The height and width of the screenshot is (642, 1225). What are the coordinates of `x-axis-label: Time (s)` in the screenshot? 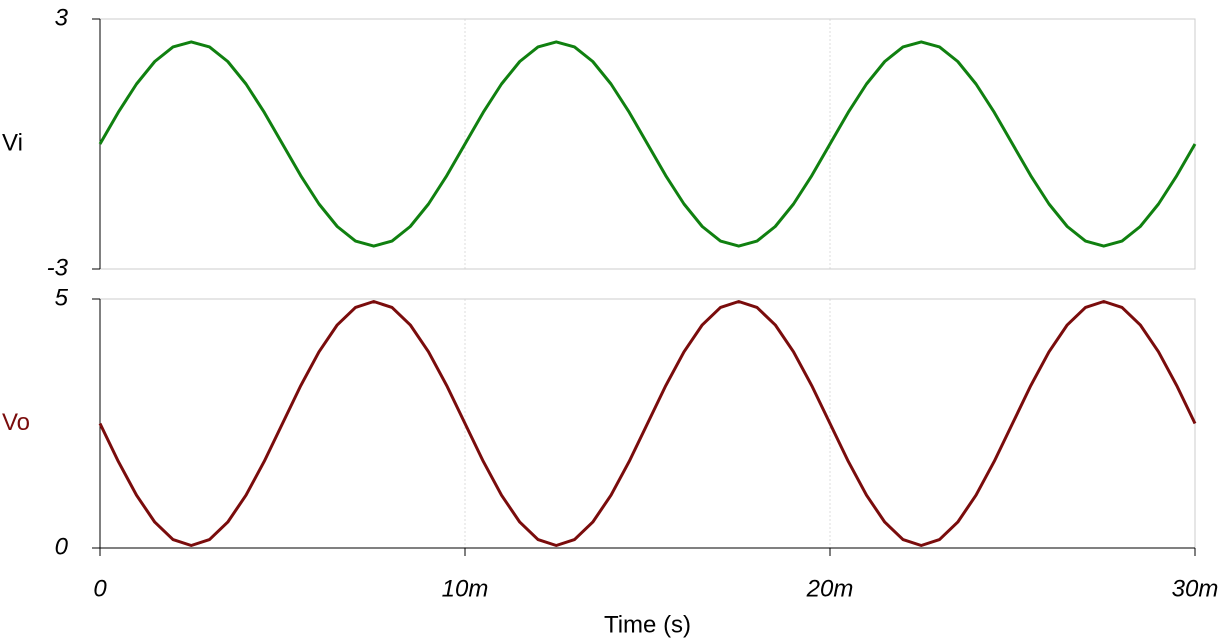 It's located at (647, 624).